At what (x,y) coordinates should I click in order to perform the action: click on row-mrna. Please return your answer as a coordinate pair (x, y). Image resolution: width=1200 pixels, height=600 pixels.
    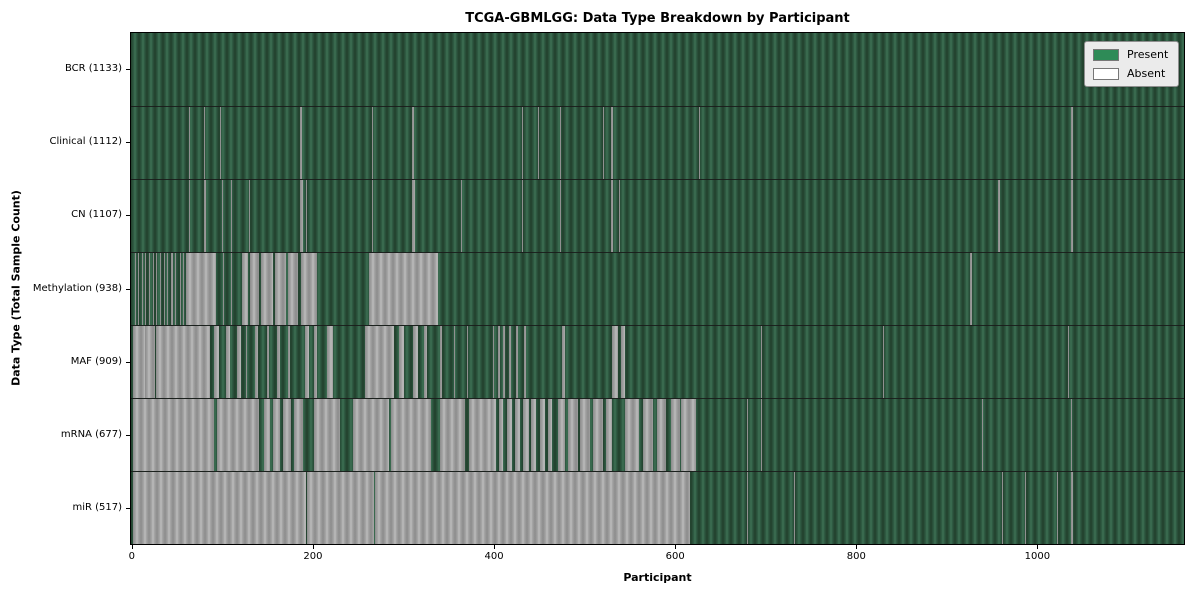
    Looking at the image, I should click on (657, 434).